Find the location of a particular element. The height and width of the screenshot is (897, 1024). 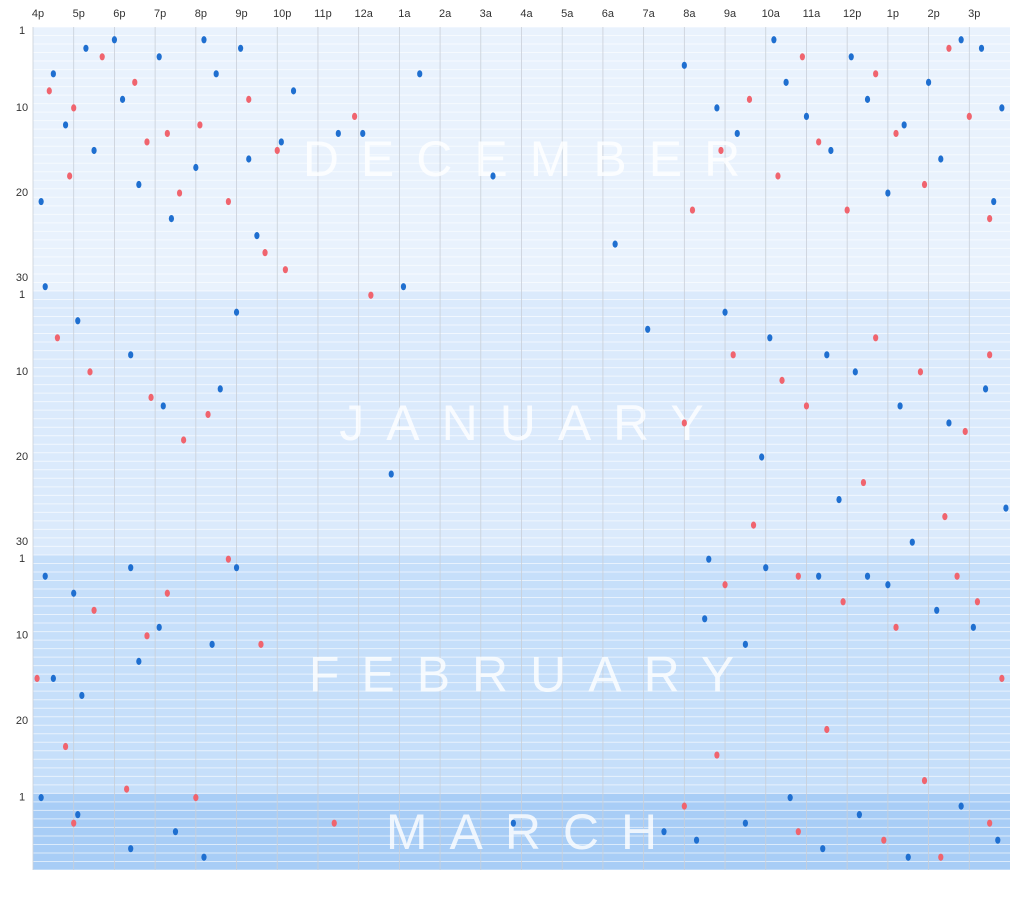

y-tick-label: 20 is located at coordinates (22, 193).